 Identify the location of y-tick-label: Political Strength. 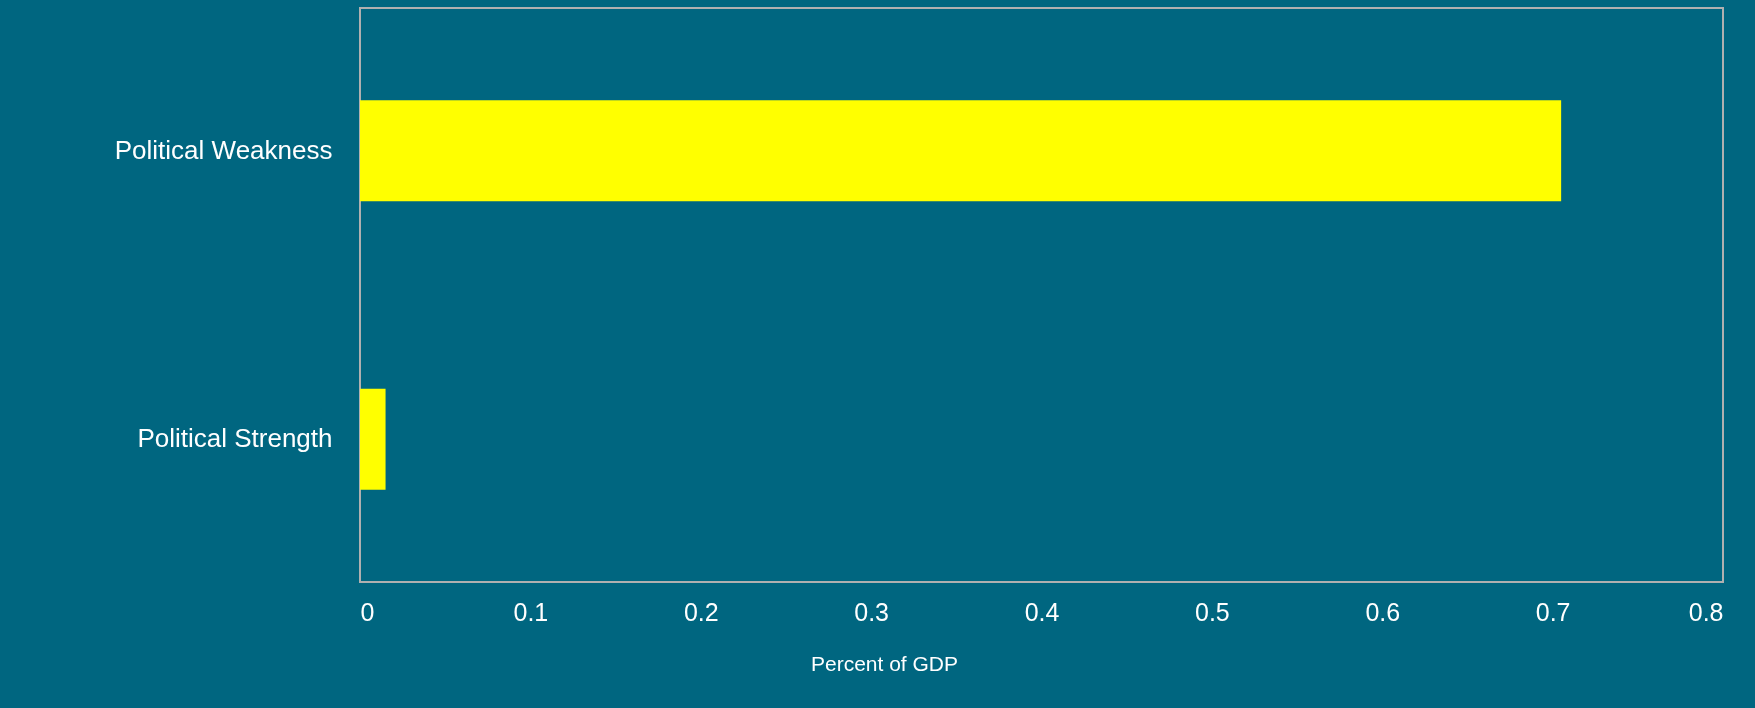
(235, 438).